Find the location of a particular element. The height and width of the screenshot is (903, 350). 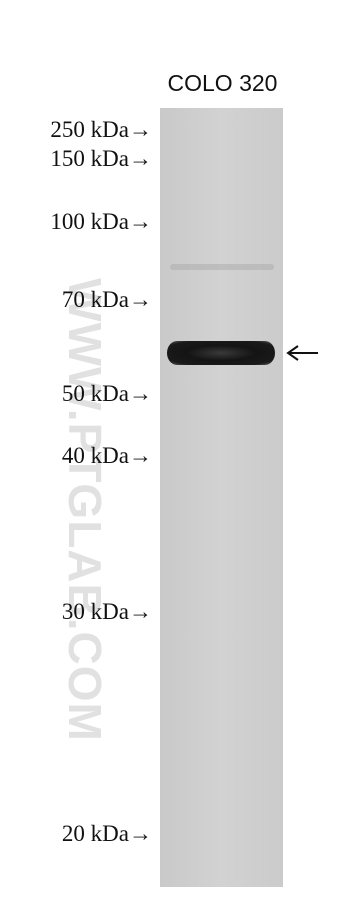

marker-label: 100 kDa→ is located at coordinates (101, 221).